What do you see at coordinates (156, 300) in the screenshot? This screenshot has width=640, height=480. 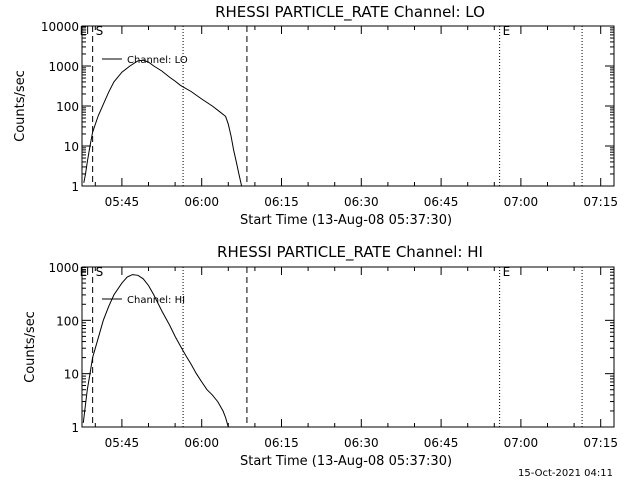 I see `chart-hi-legend-label: Channel: HI` at bounding box center [156, 300].